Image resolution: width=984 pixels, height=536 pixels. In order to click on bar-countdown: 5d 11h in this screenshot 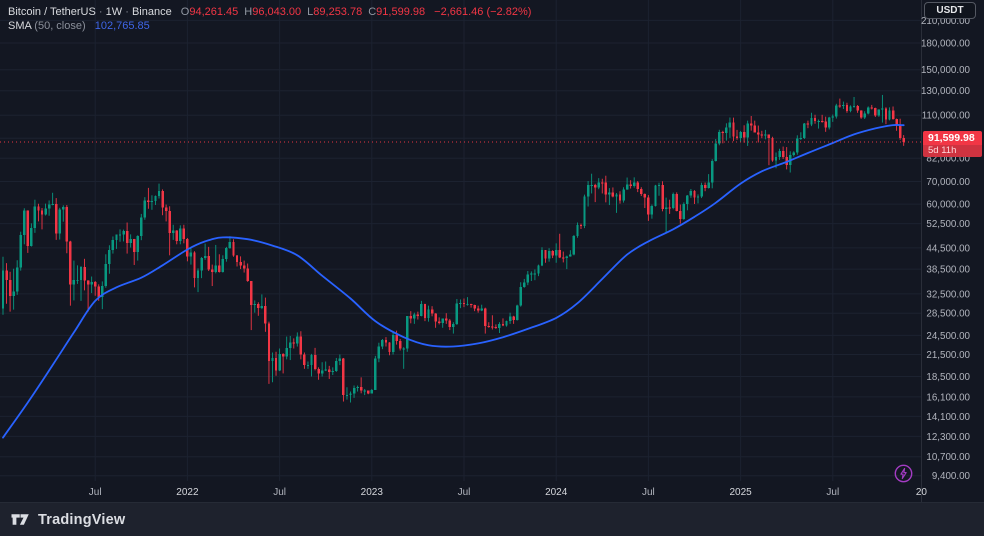, I will do `click(952, 151)`.